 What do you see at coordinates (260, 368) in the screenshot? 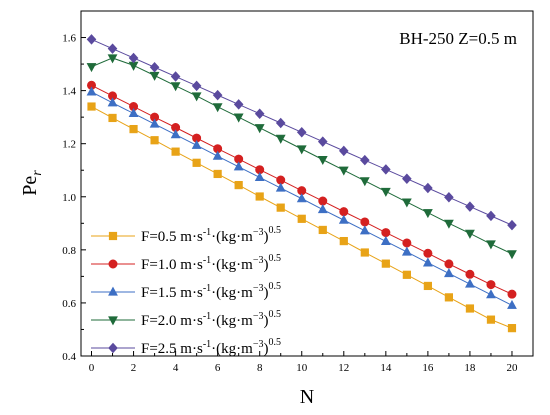
I see `x-tick-label-4: 8` at bounding box center [260, 368].